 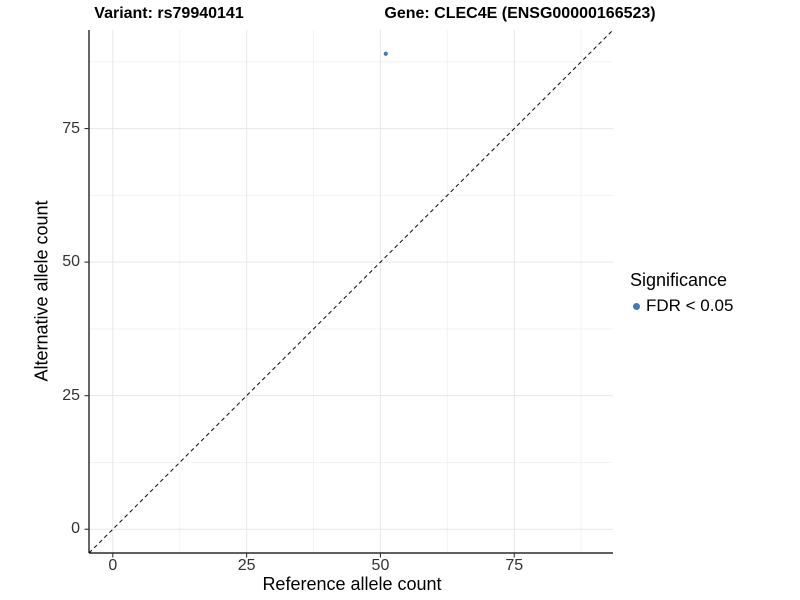 I want to click on legend-point-icon, so click(x=636, y=306).